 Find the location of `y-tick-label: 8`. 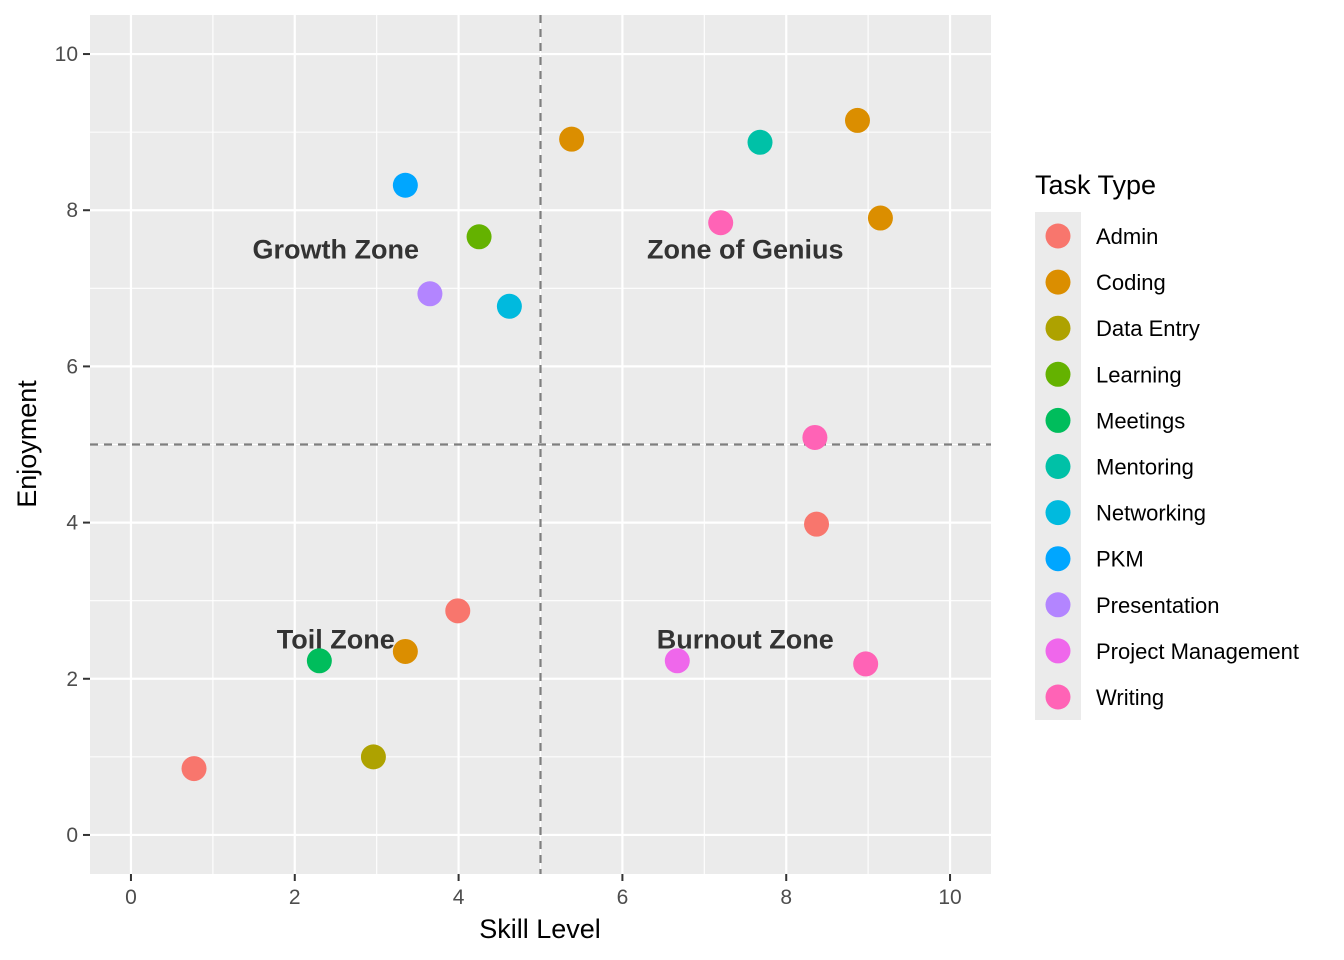

y-tick-label: 8 is located at coordinates (72, 210).